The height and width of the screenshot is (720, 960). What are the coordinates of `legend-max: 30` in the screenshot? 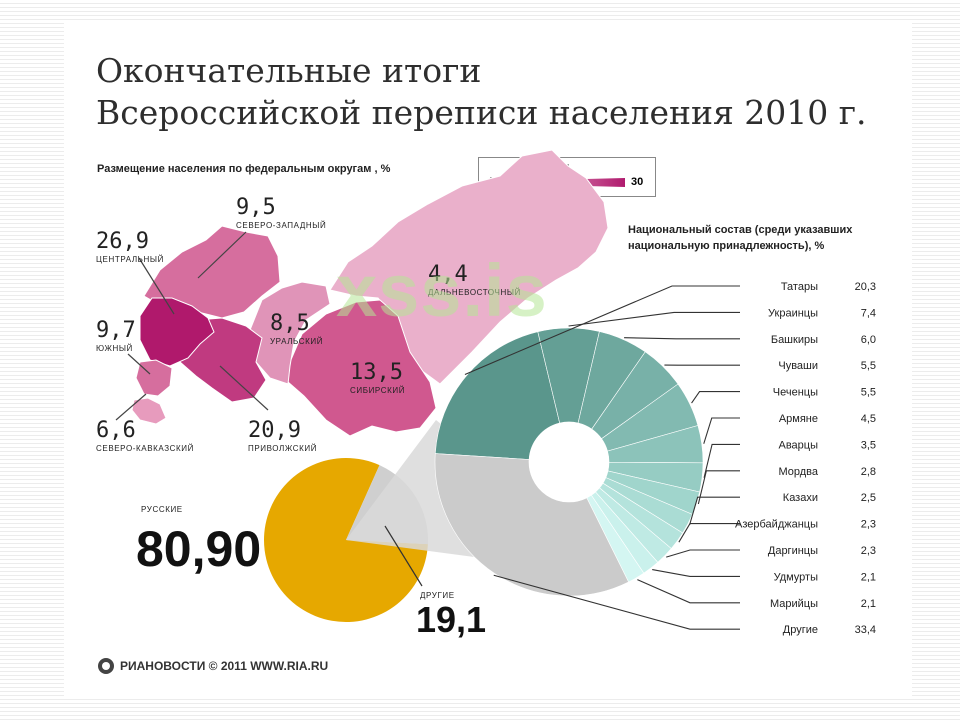 It's located at (637, 182).